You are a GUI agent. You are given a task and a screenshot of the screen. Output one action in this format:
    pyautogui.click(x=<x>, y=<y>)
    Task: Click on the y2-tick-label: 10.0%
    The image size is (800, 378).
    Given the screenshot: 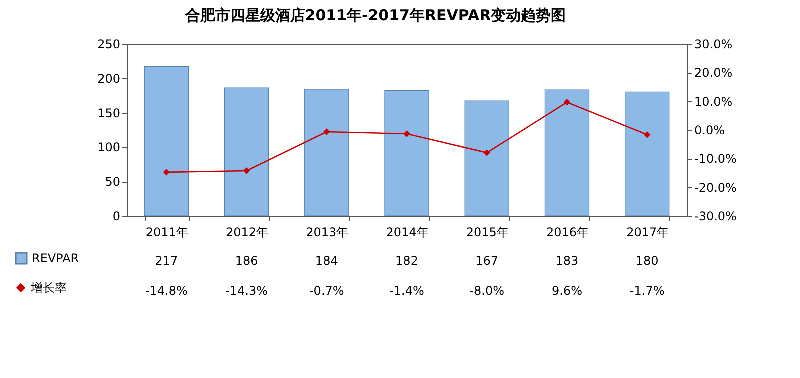 What is the action you would take?
    pyautogui.click(x=713, y=101)
    